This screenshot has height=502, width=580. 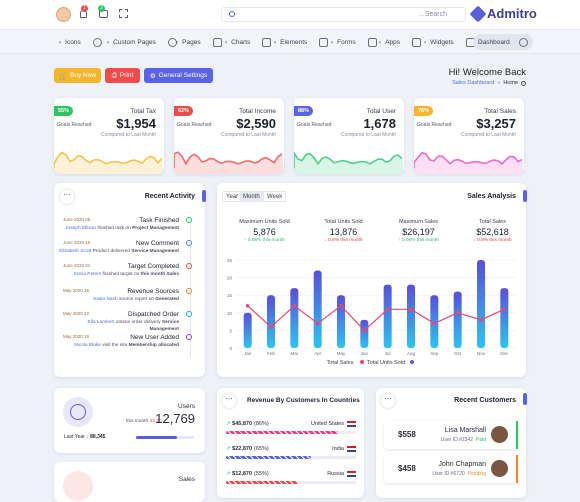 I want to click on x-tick-label: Jan, so click(x=248, y=353).